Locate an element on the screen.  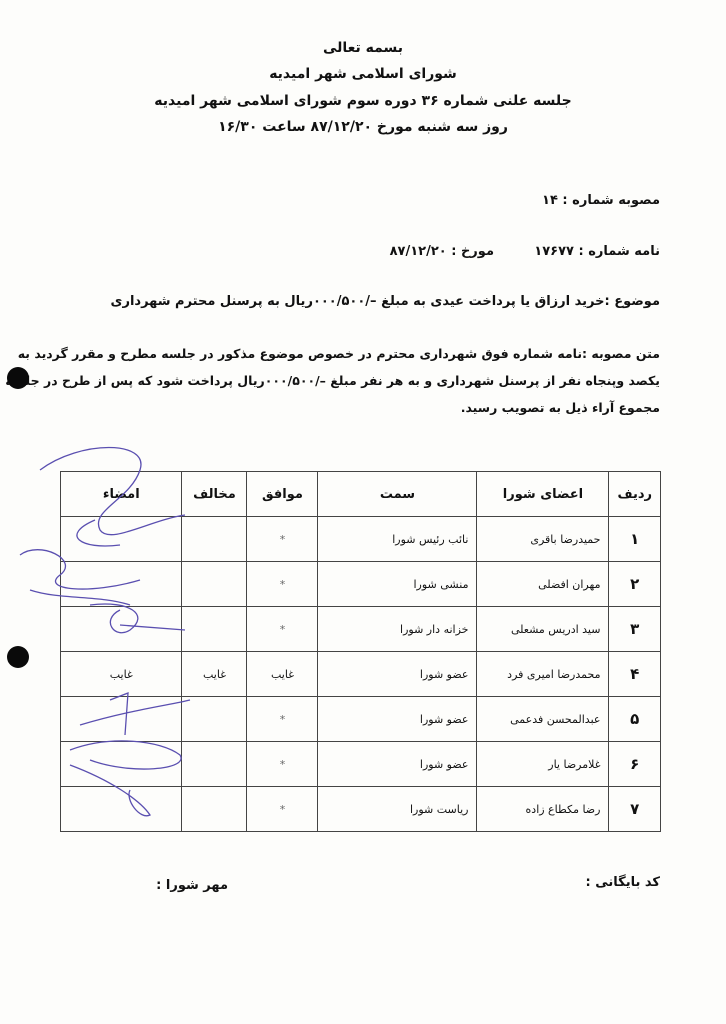
table-row: ۲ مهران افضلی منشی شورا * is located at coordinates (360, 584).